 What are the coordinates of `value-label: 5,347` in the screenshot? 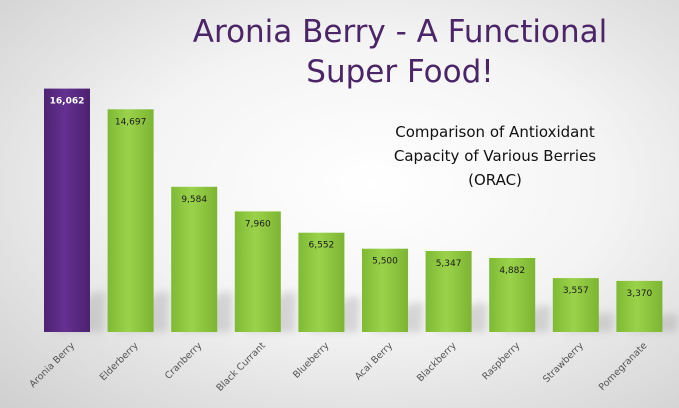 It's located at (449, 264).